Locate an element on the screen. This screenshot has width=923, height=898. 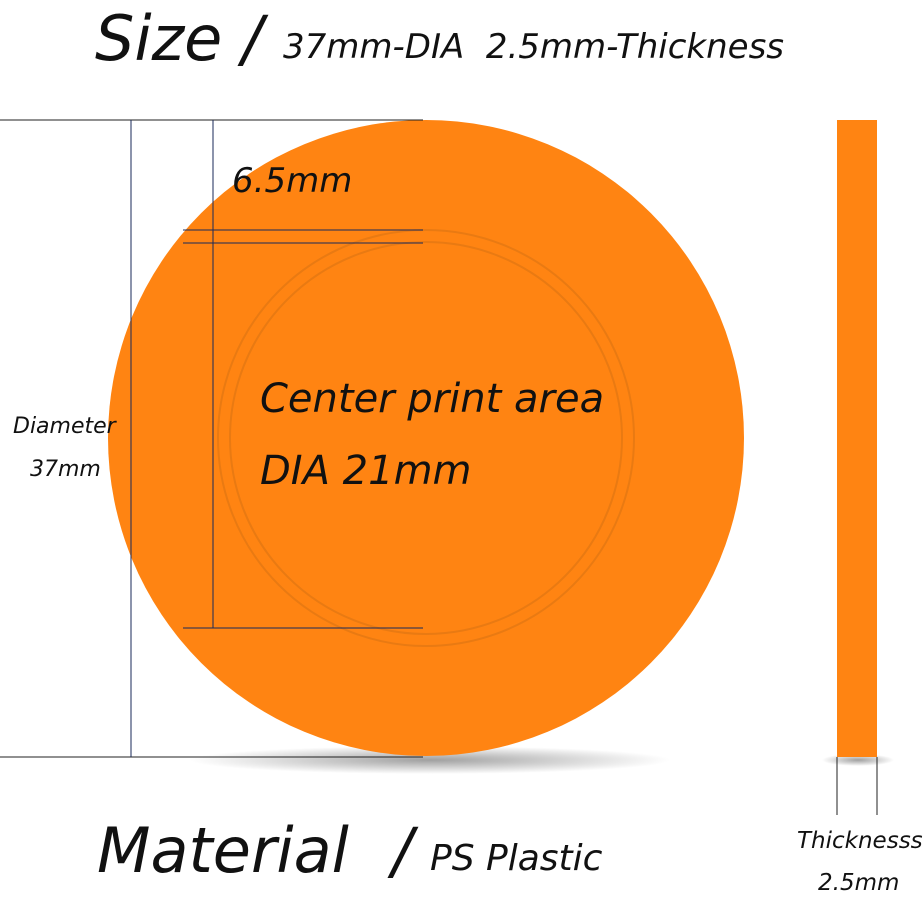
footer-title: Material is located at coordinates (223, 850).